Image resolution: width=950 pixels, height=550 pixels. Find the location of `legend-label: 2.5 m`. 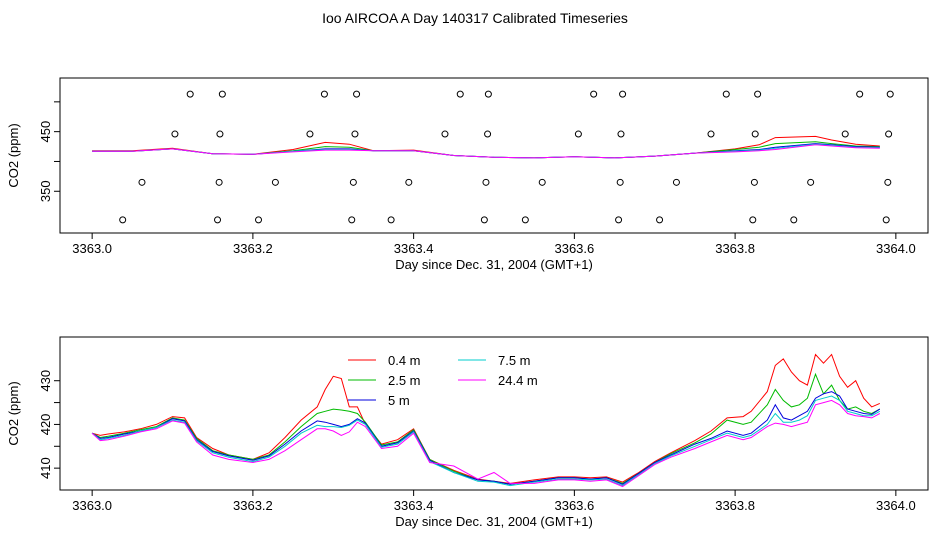

legend-label: 2.5 m is located at coordinates (404, 380).